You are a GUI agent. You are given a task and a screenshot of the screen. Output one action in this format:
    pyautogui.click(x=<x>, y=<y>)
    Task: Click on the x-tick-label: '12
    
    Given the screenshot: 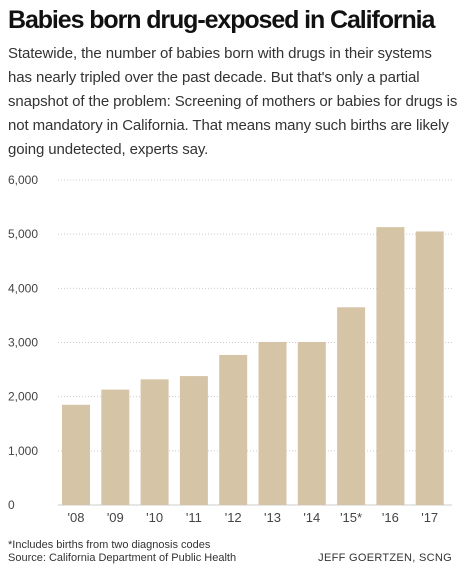 What is the action you would take?
    pyautogui.click(x=233, y=517)
    